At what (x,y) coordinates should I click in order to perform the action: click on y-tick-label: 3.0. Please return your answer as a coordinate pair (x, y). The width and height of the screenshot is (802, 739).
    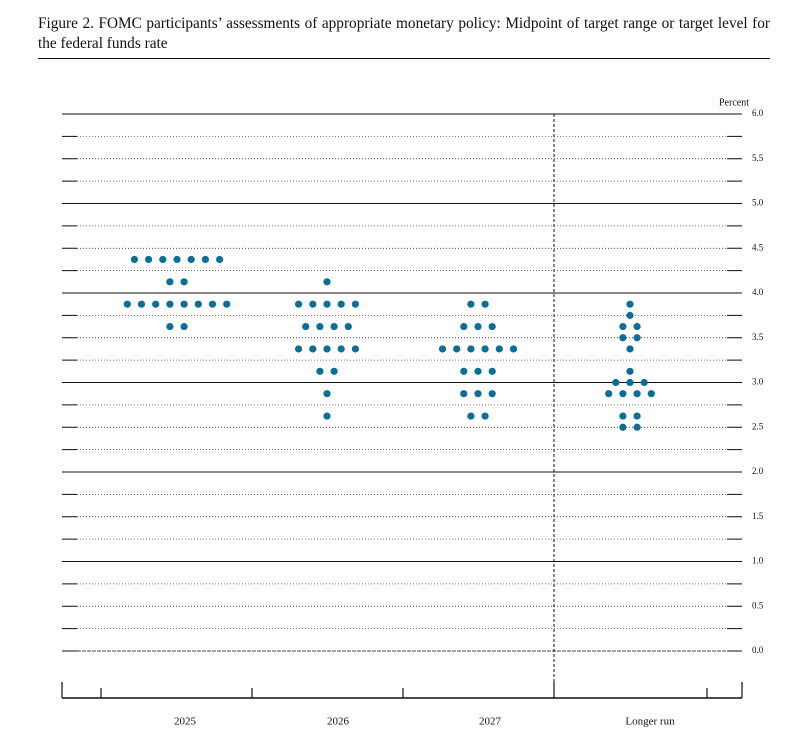
    Looking at the image, I should click on (758, 382).